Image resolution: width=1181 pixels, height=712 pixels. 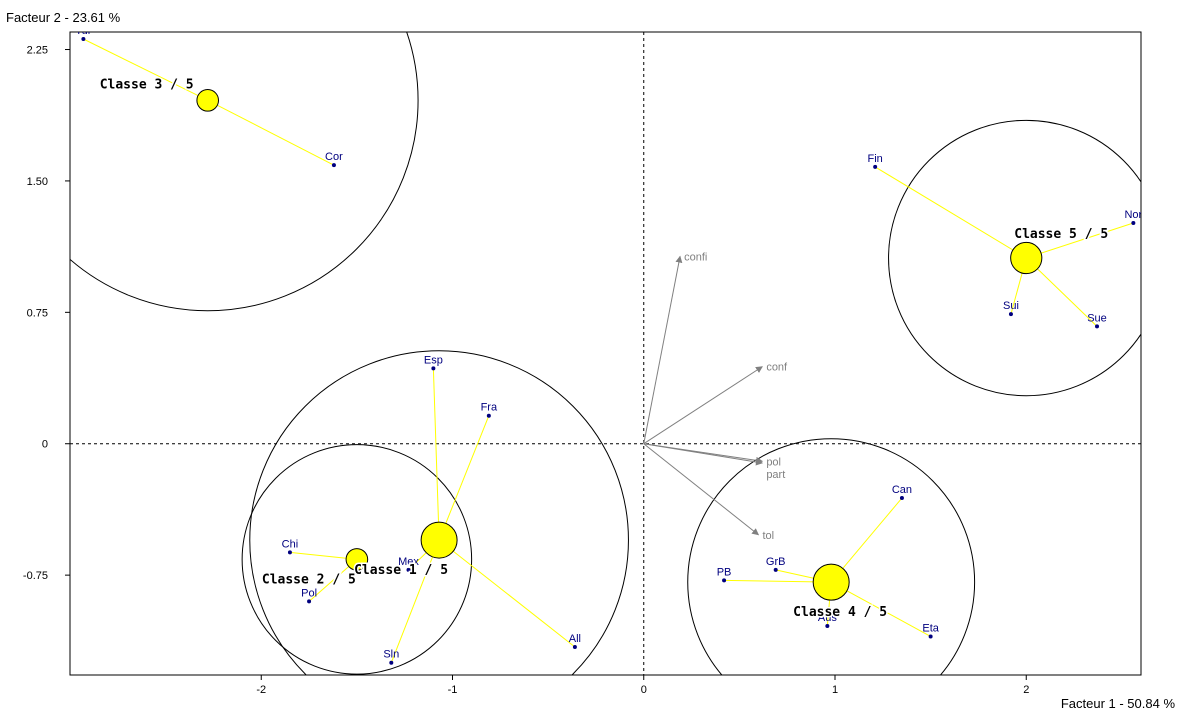 What do you see at coordinates (309, 593) in the screenshot?
I see `individual-label: Pol` at bounding box center [309, 593].